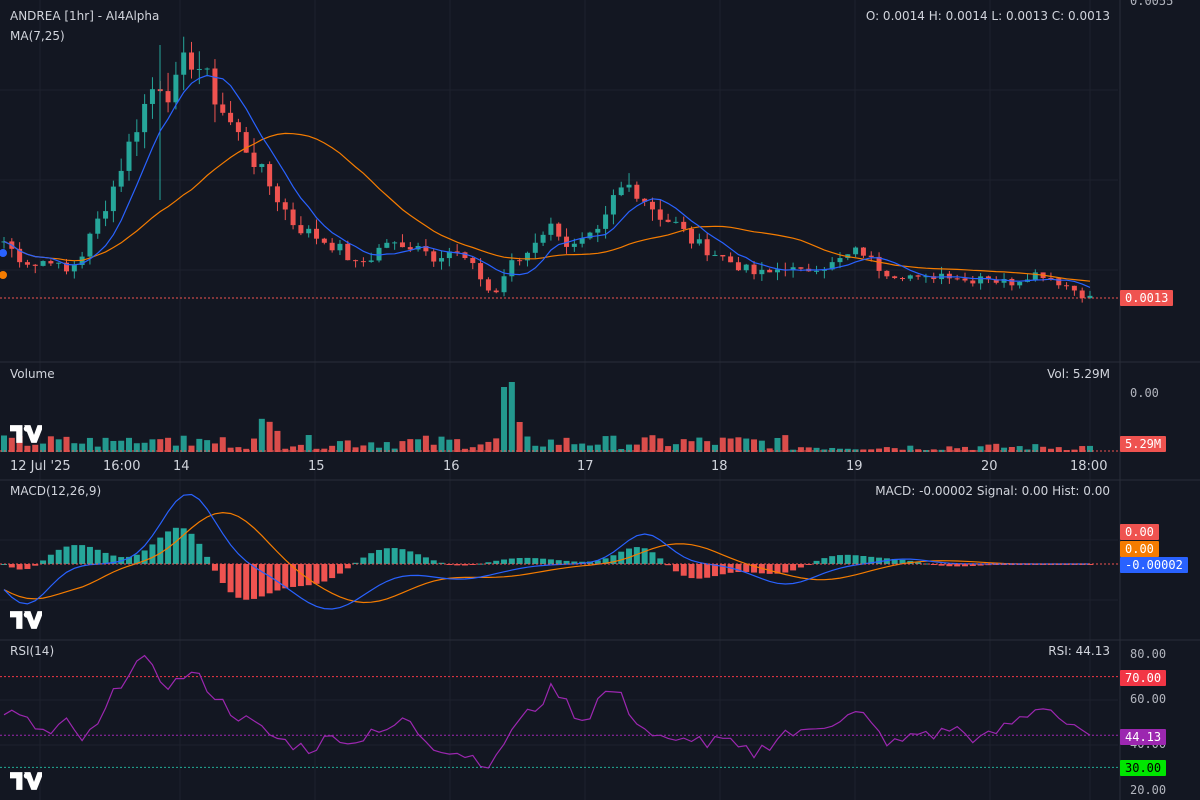 The height and width of the screenshot is (800, 1200). What do you see at coordinates (85, 16) in the screenshot?
I see `chart-title: ANDREA [1hr] - AI4Alpha` at bounding box center [85, 16].